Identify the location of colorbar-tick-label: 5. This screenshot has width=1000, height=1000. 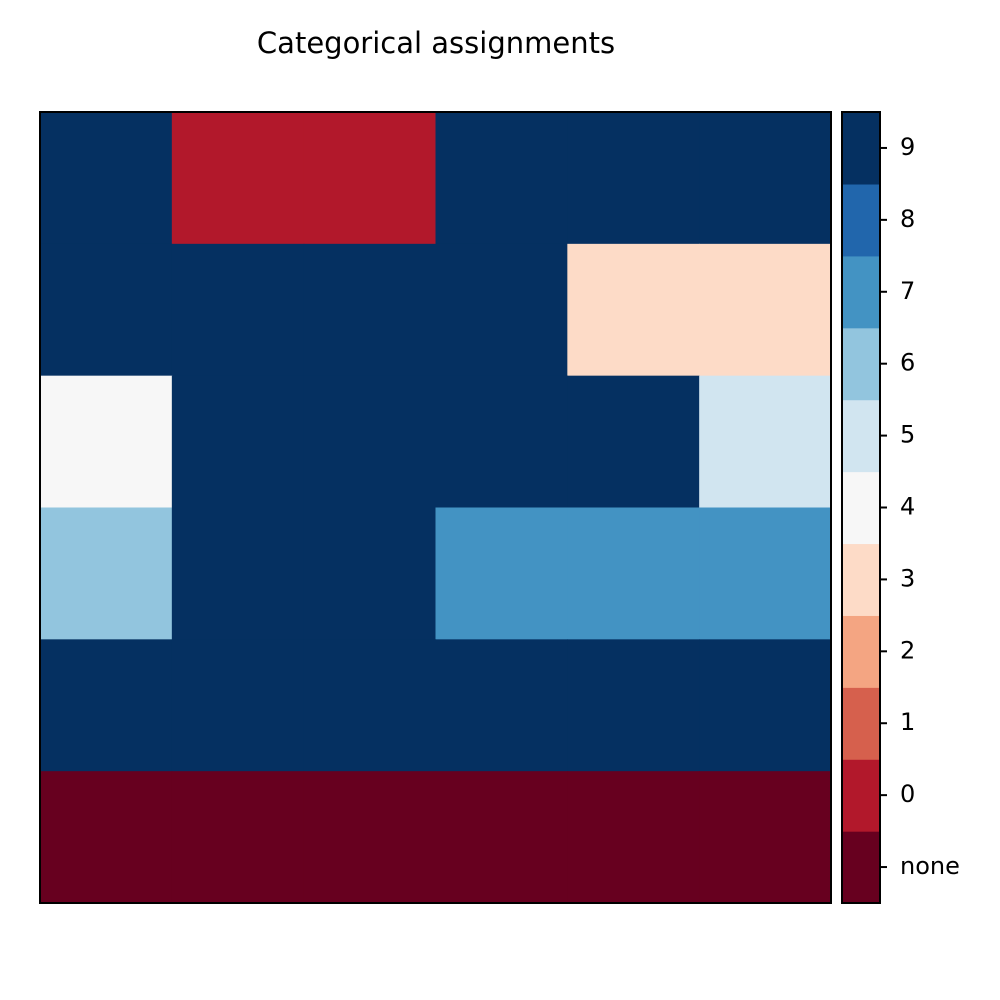
(907, 435).